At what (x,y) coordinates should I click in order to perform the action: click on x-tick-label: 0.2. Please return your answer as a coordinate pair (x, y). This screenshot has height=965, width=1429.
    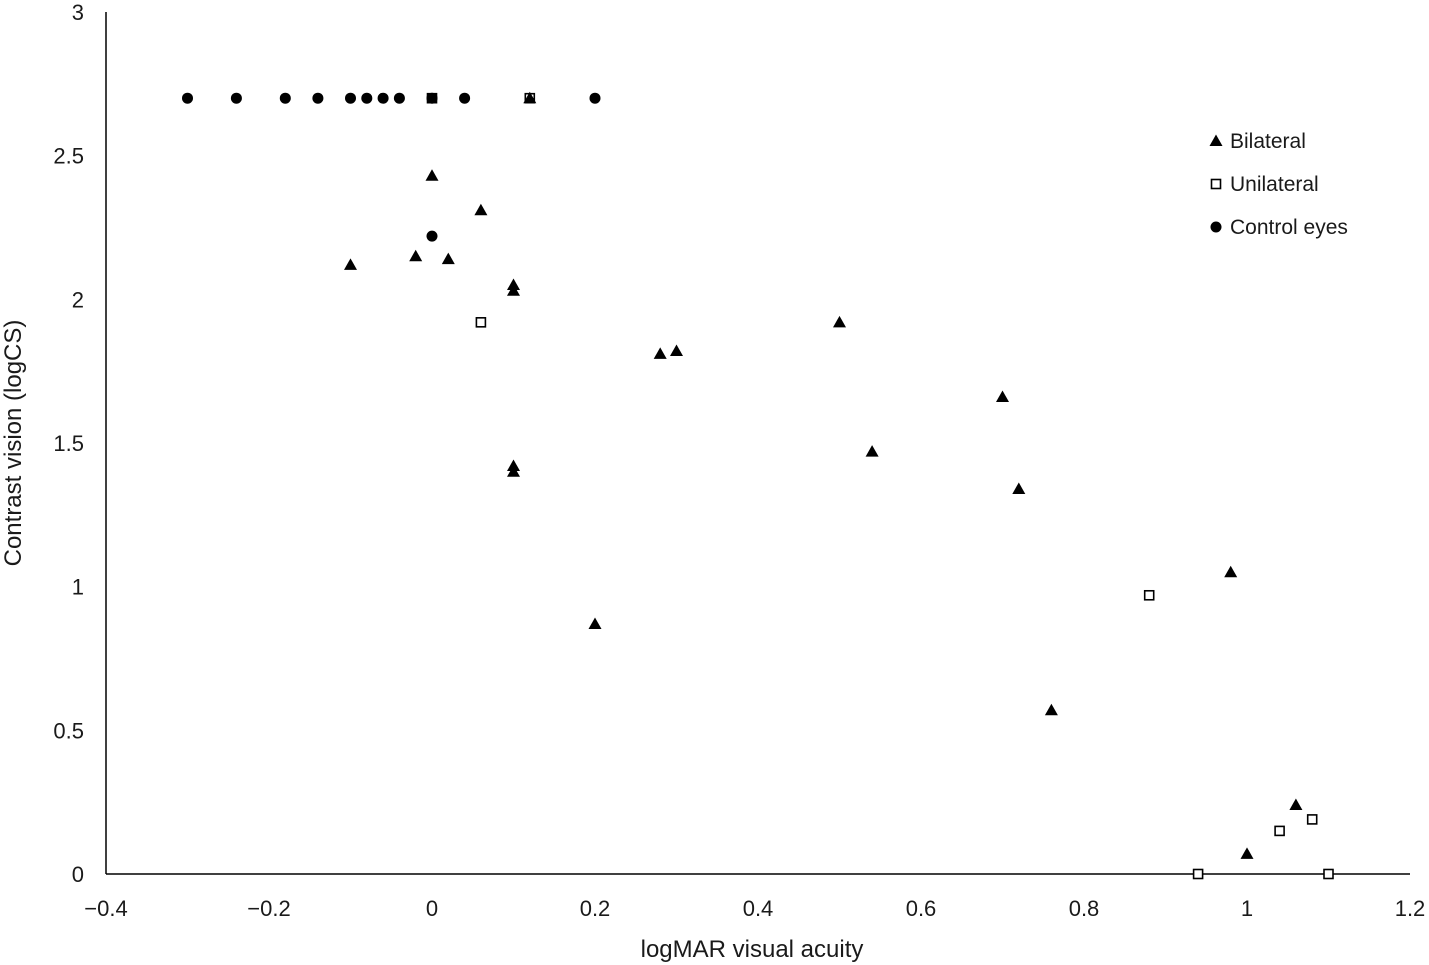
    Looking at the image, I should click on (595, 908).